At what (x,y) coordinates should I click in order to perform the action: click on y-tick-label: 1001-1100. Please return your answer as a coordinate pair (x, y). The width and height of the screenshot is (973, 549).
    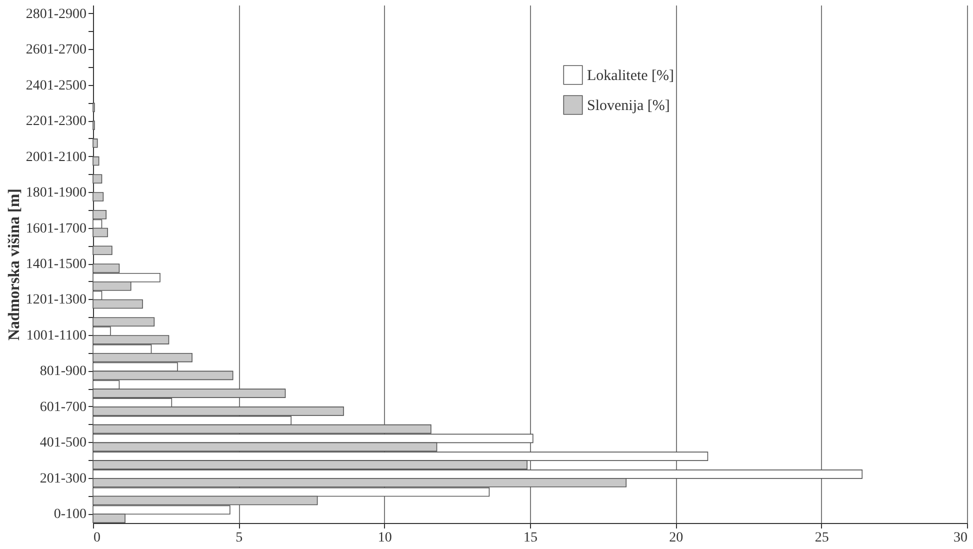
    Looking at the image, I should click on (56, 336).